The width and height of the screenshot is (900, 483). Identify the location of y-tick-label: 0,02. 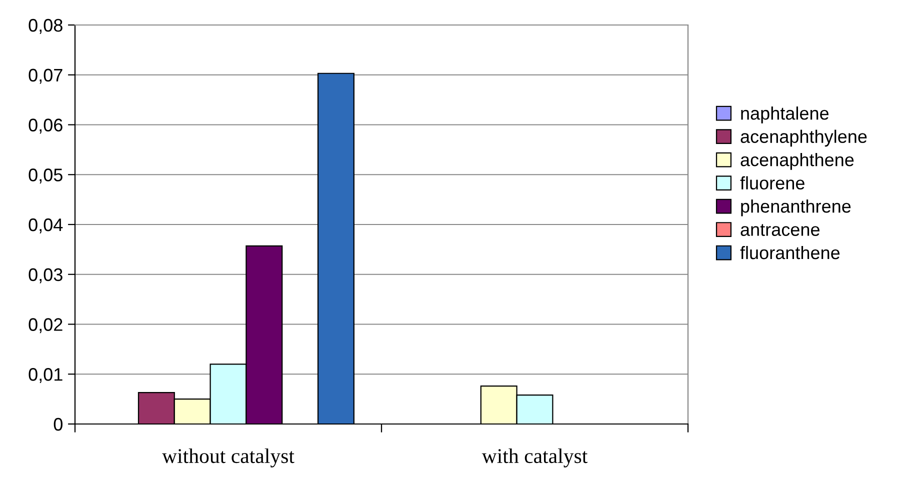
(45, 326).